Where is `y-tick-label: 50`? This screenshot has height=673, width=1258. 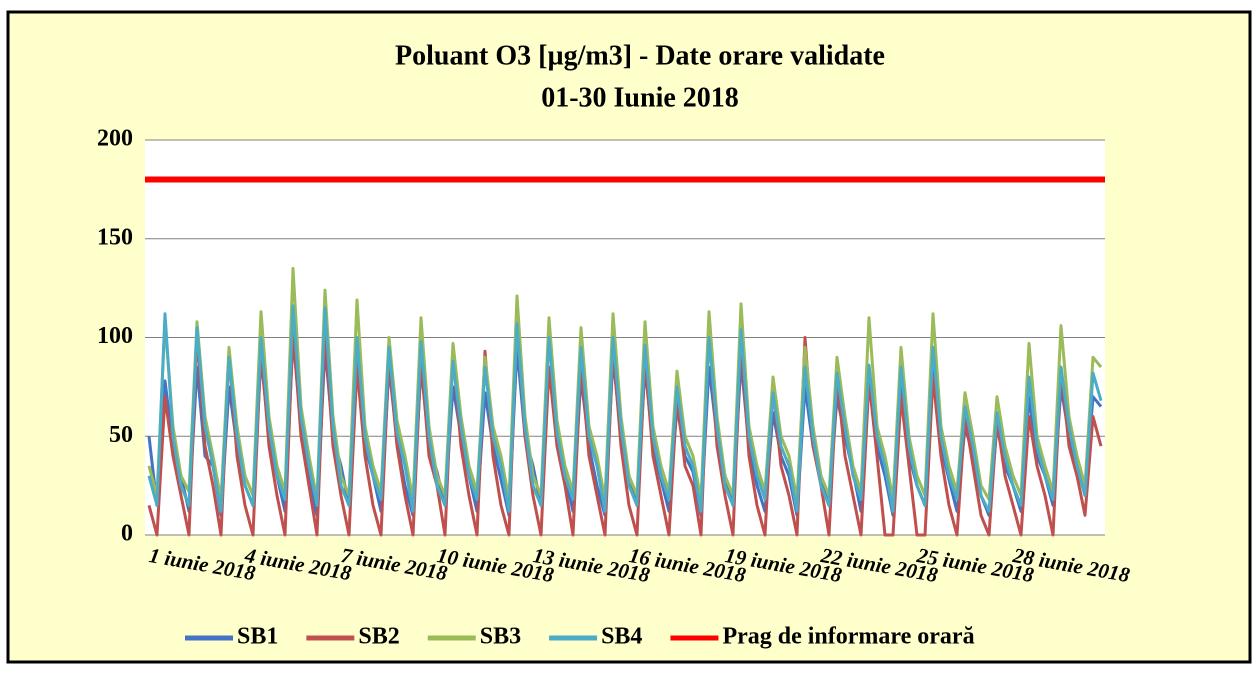
y-tick-label: 50 is located at coordinates (121, 435).